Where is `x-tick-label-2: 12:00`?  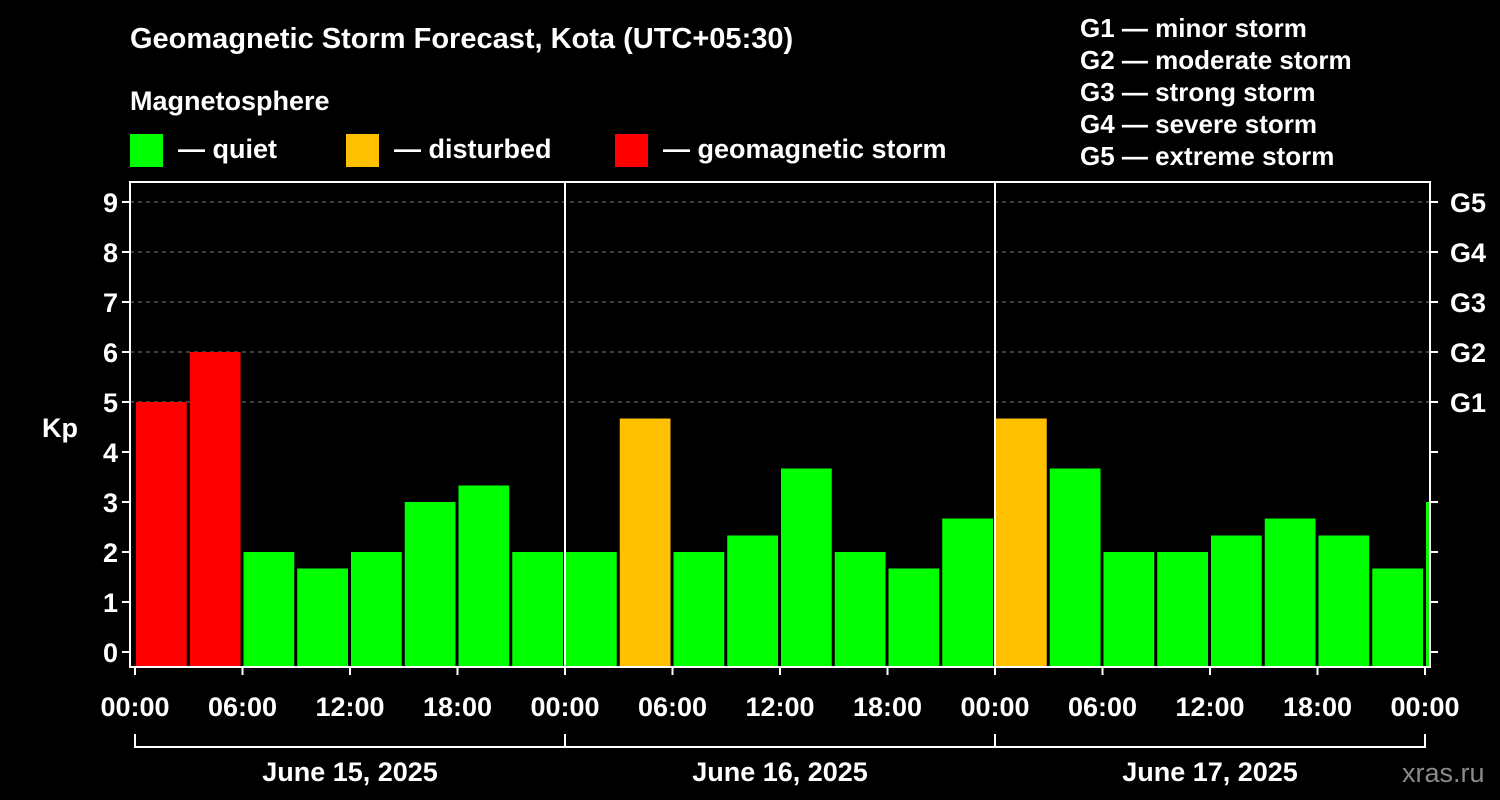 x-tick-label-2: 12:00 is located at coordinates (349, 707).